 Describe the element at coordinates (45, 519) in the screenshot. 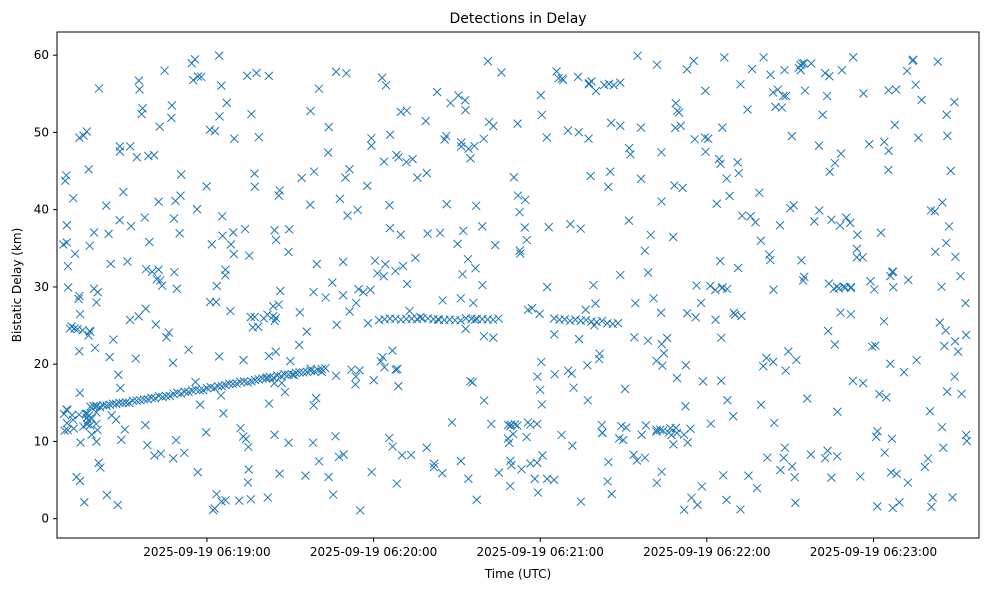

I see `y-tick-label: 0` at that location.